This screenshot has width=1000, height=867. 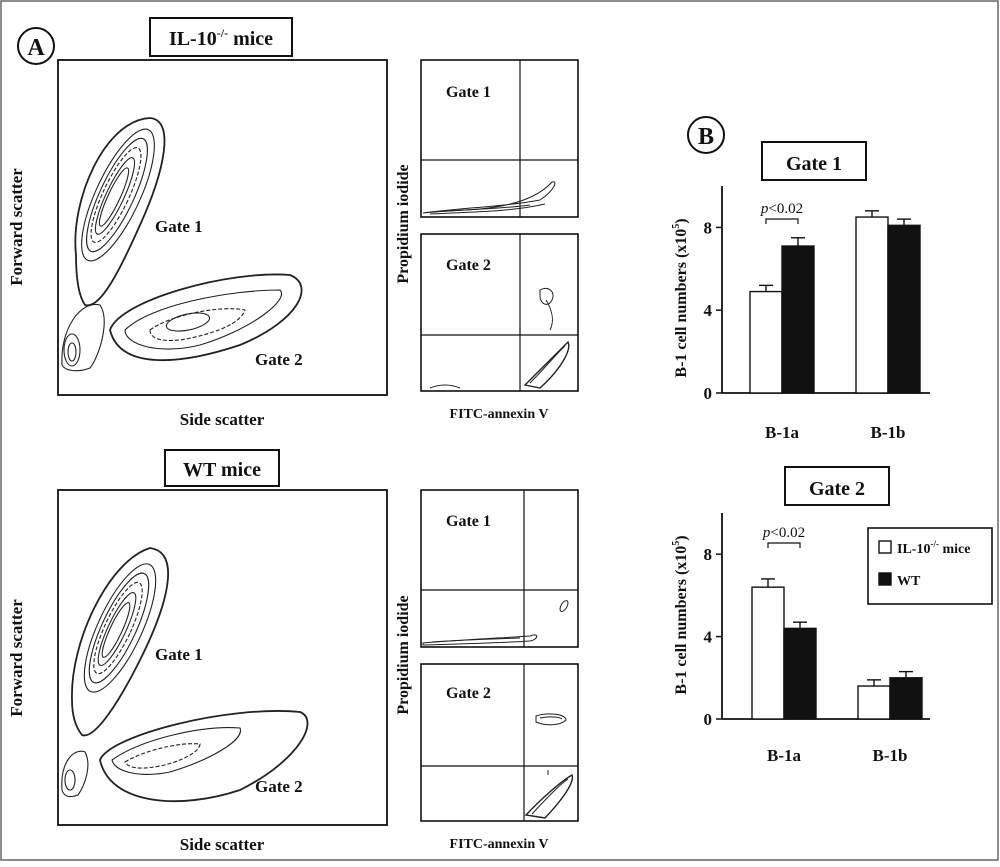 What do you see at coordinates (499, 844) in the screenshot?
I see `bottom-flow-xlabel: FITC-annexin V` at bounding box center [499, 844].